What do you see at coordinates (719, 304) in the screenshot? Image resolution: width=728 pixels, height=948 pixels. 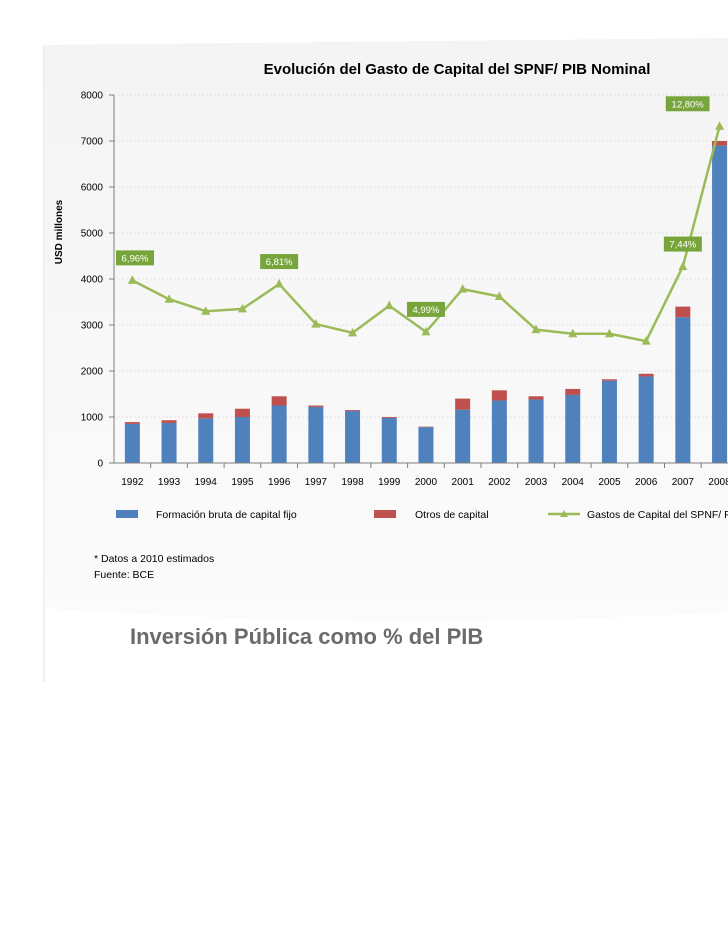 I see `bar-fbkf-2008` at bounding box center [719, 304].